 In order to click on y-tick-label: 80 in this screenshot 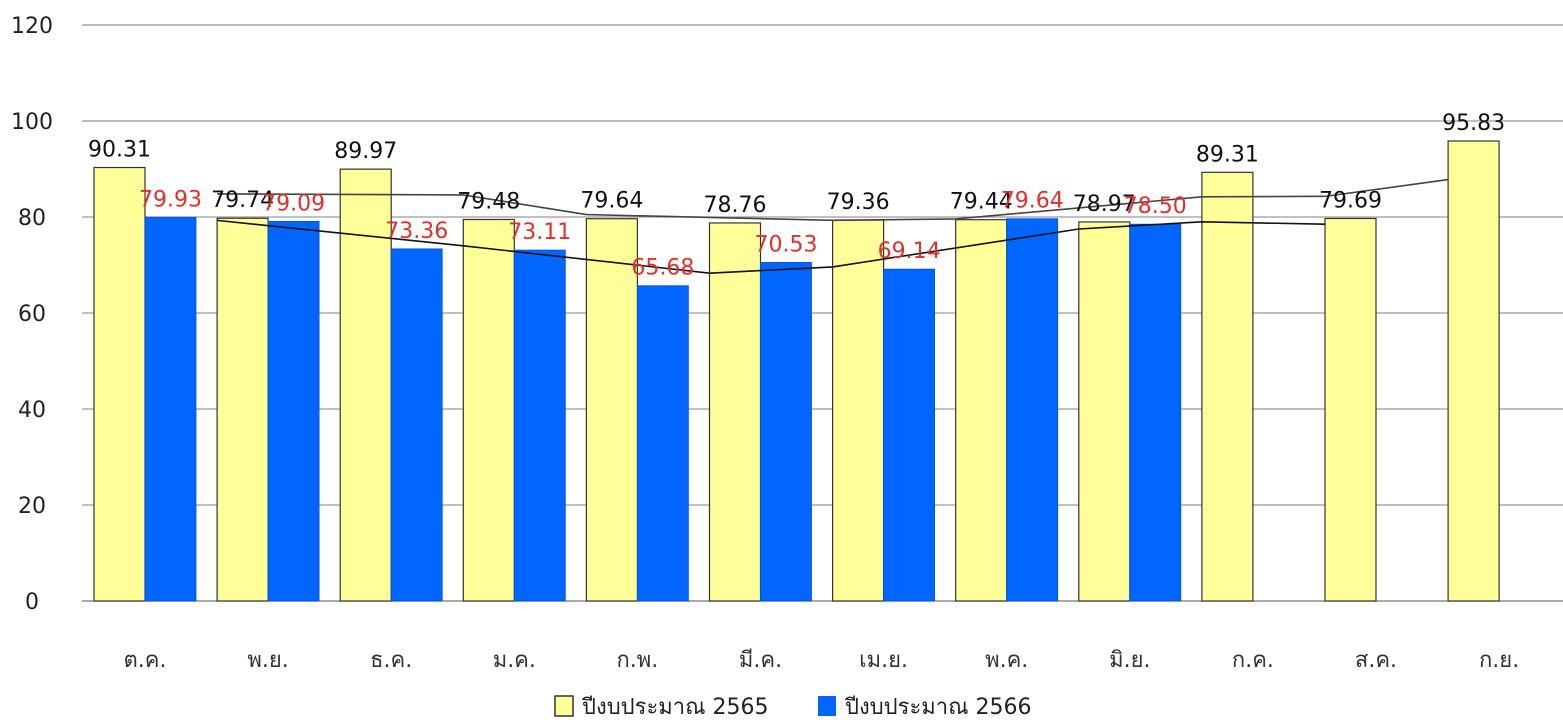, I will do `click(32, 218)`.